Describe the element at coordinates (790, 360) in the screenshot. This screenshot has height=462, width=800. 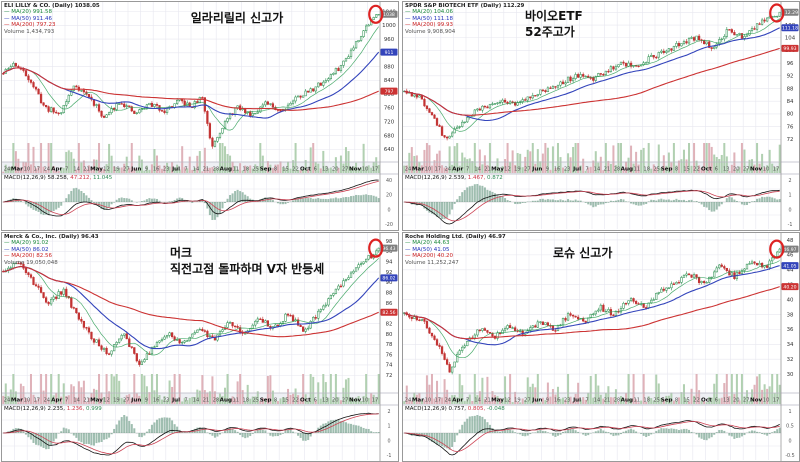
I see `svg-text: 32` at that location.